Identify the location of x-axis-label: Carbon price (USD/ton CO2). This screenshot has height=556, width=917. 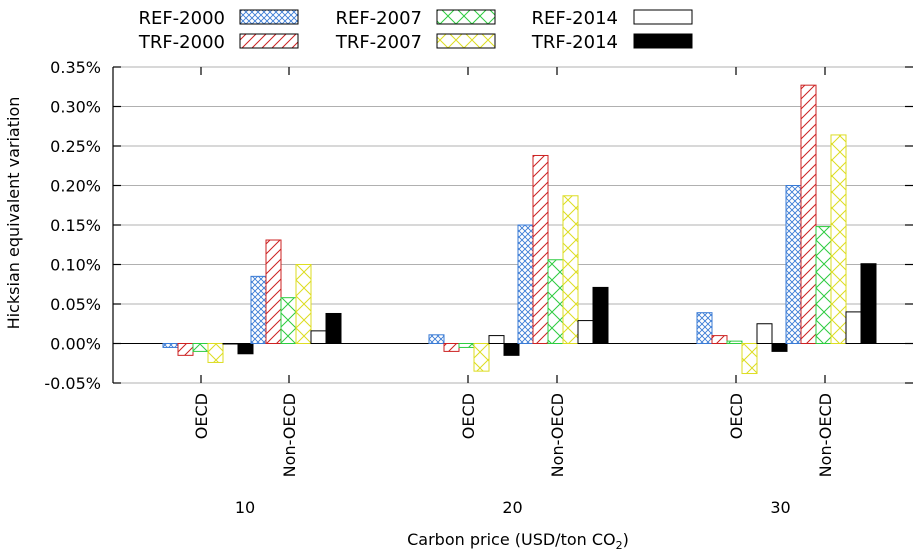
(518, 541).